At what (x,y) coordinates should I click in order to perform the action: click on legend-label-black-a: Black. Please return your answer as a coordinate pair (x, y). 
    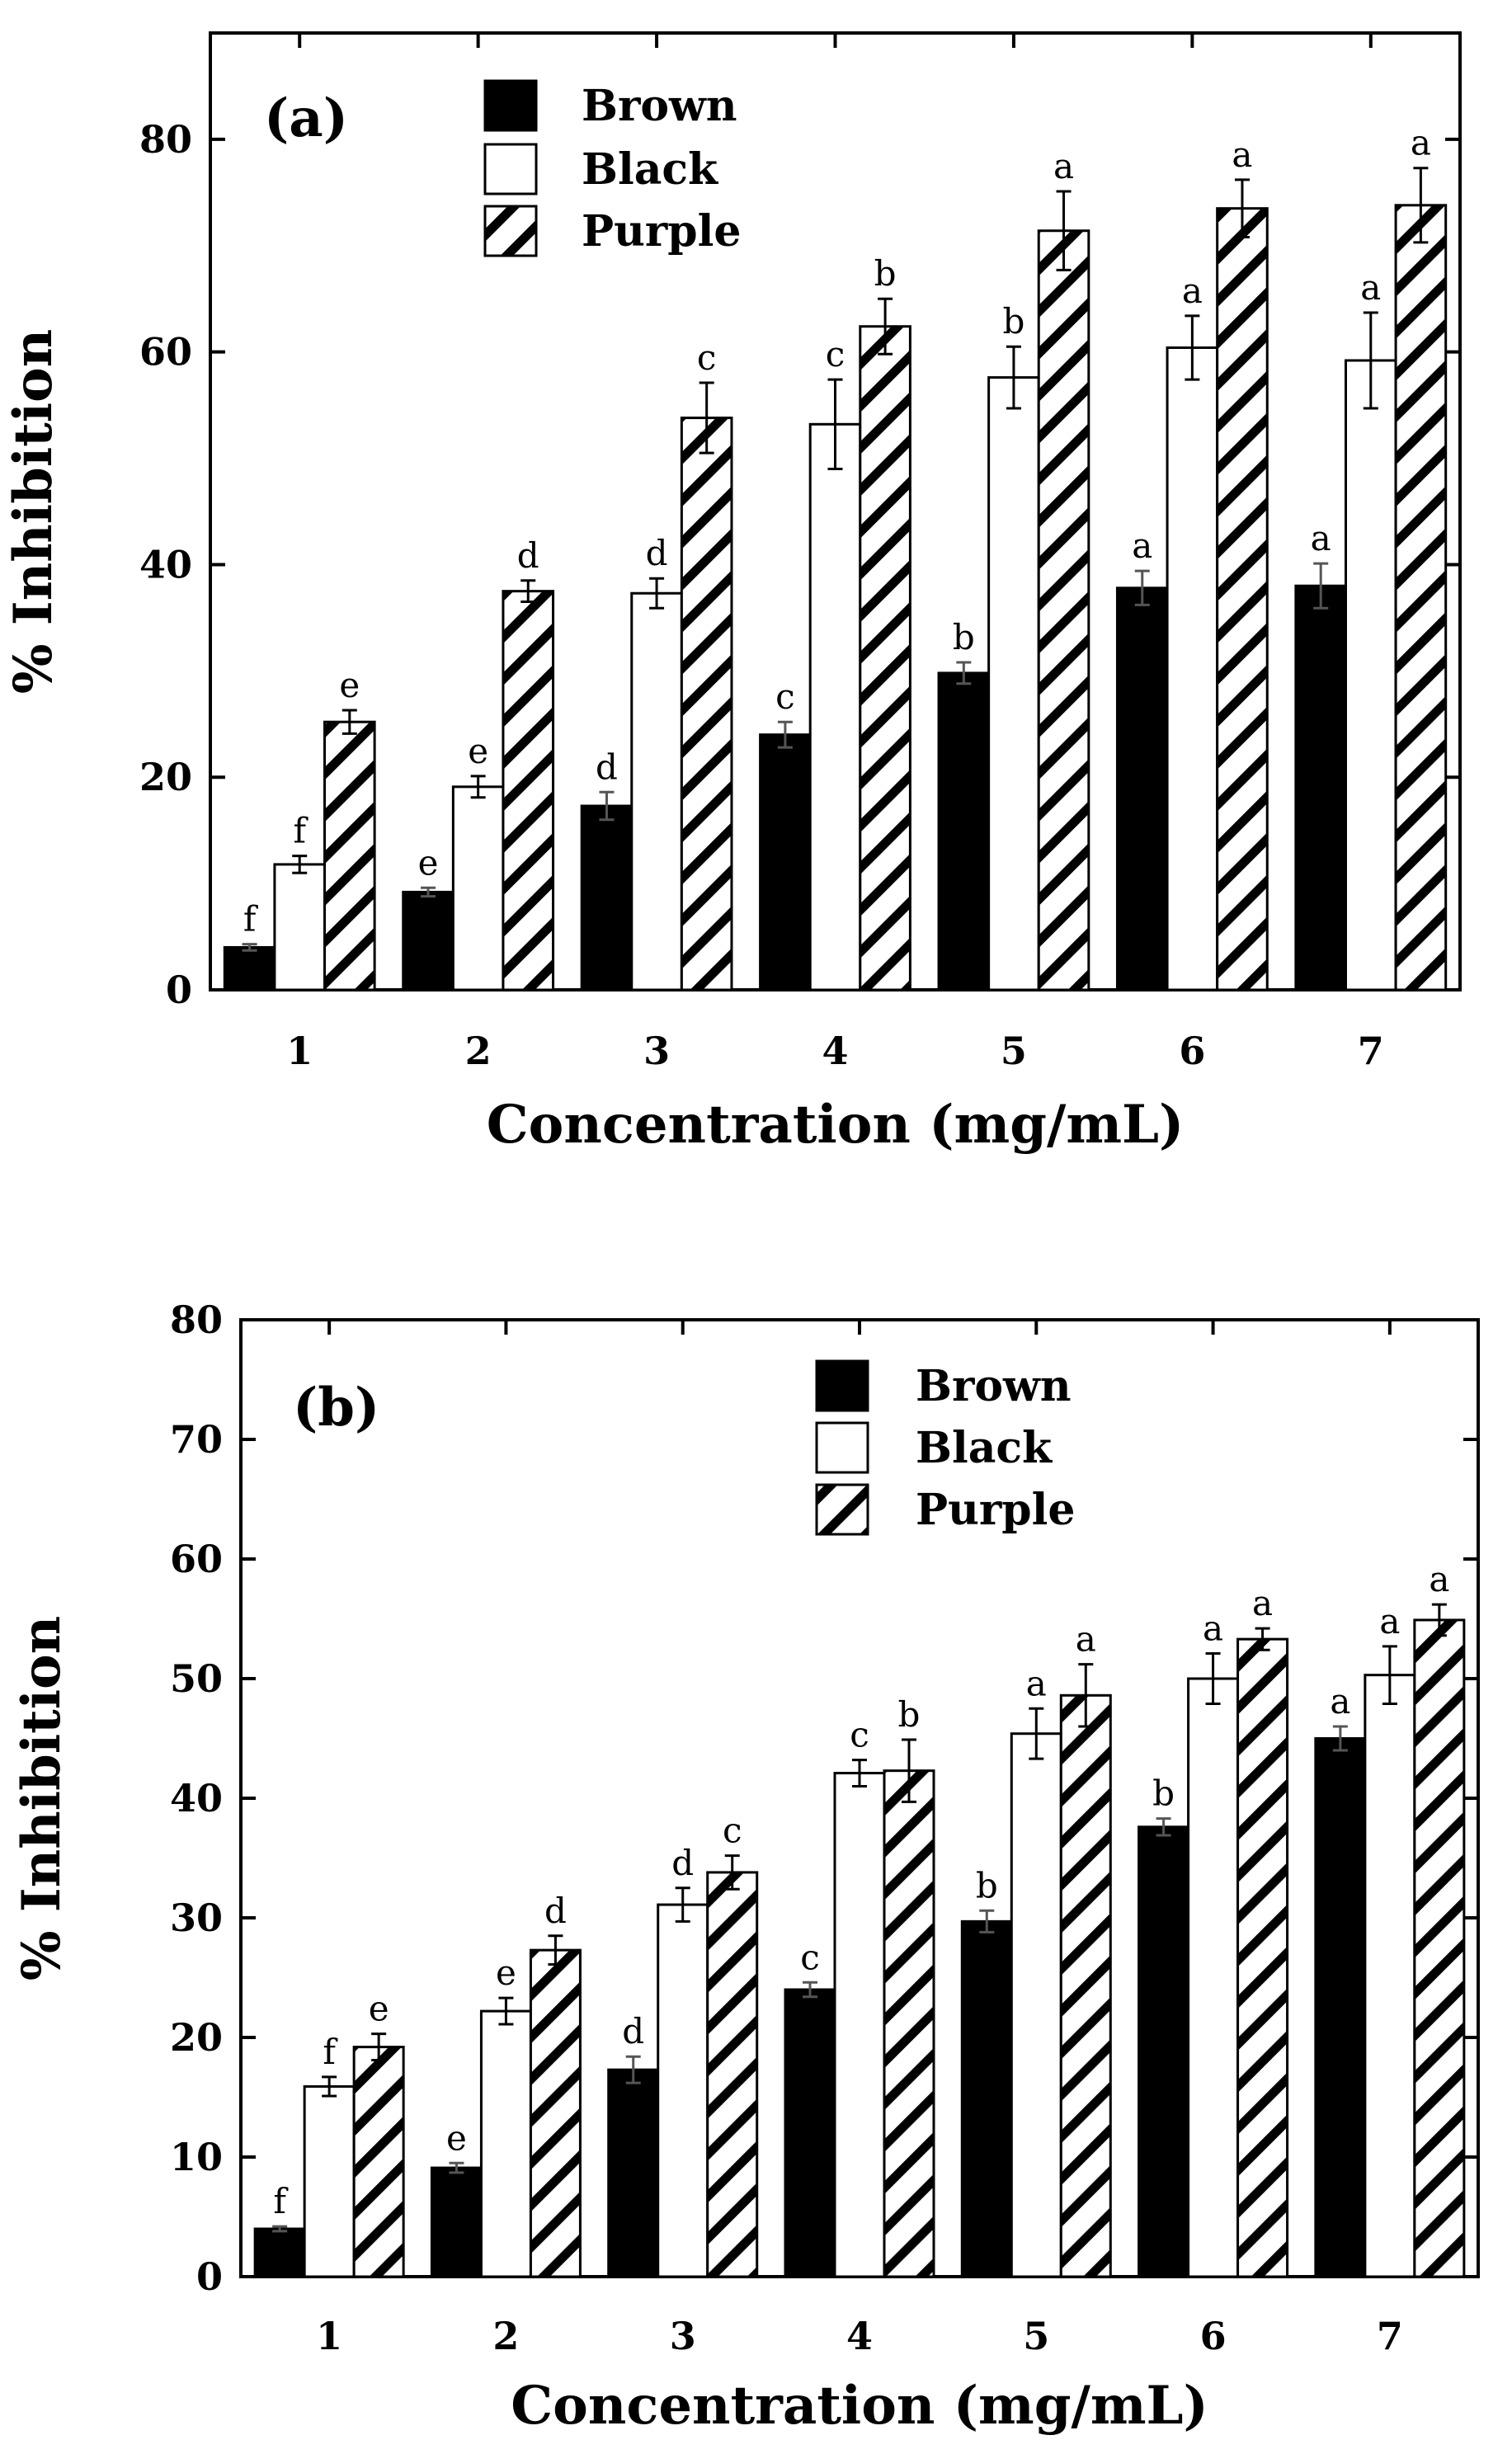
    Looking at the image, I should click on (650, 170).